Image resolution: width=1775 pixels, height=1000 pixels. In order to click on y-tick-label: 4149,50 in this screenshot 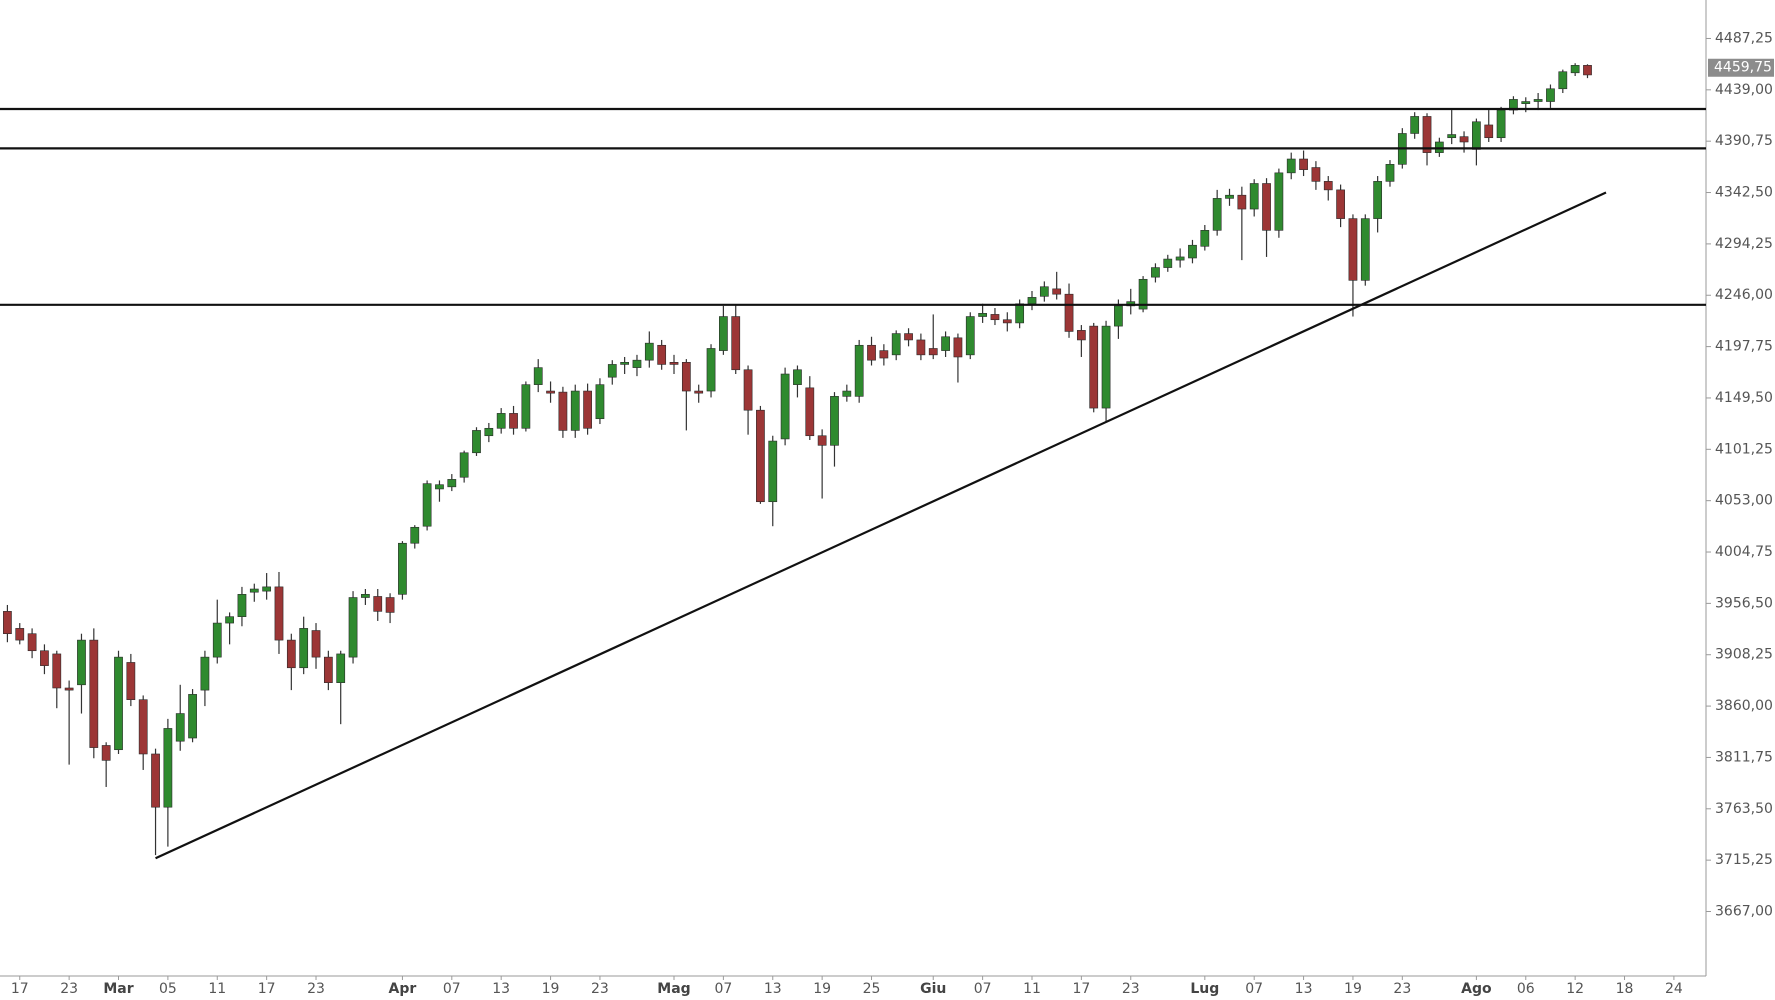, I will do `click(1744, 398)`.